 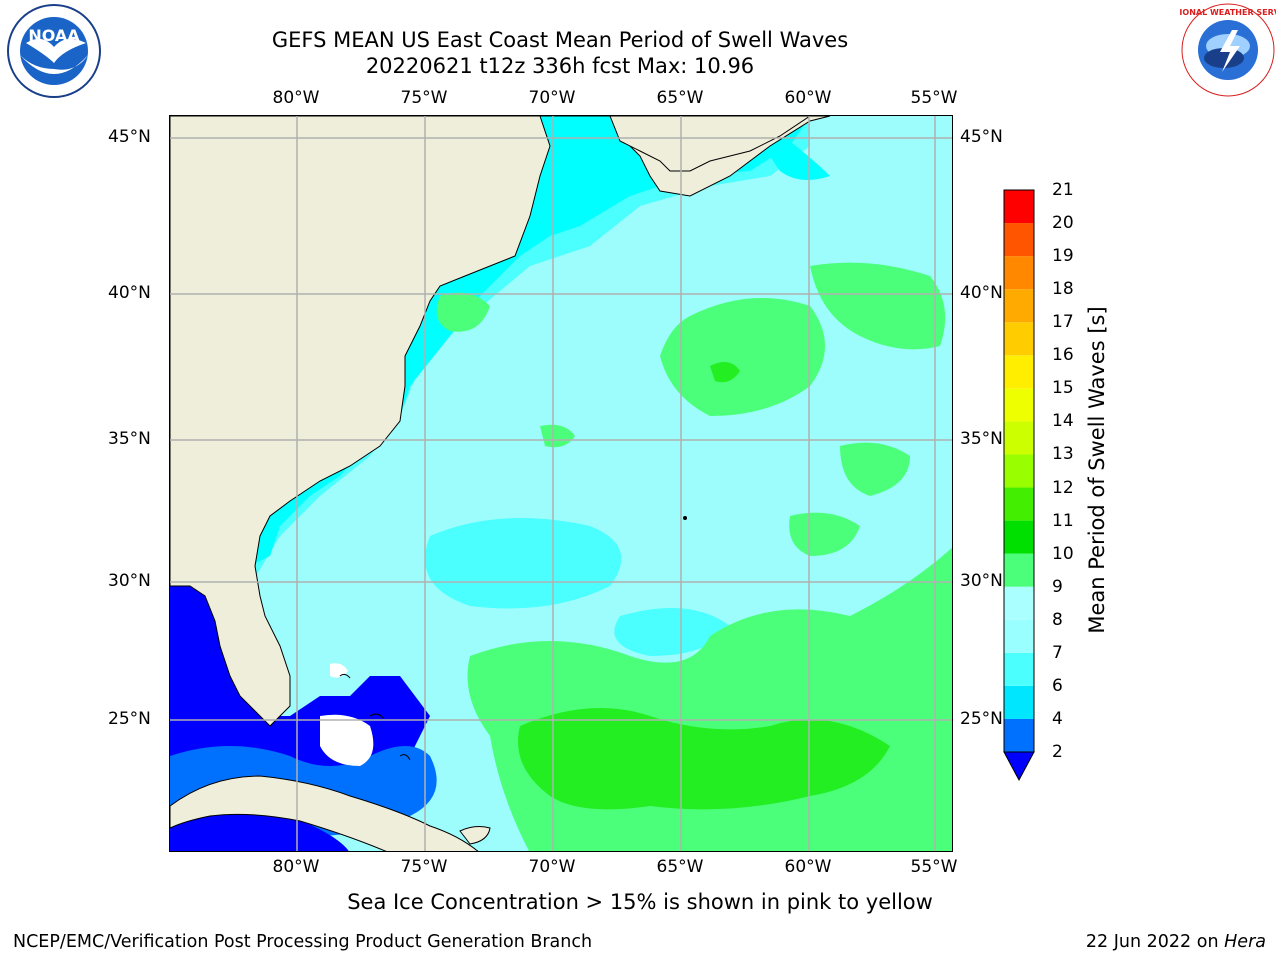 What do you see at coordinates (1057, 652) in the screenshot?
I see `colorbar-tick-label: 7` at bounding box center [1057, 652].